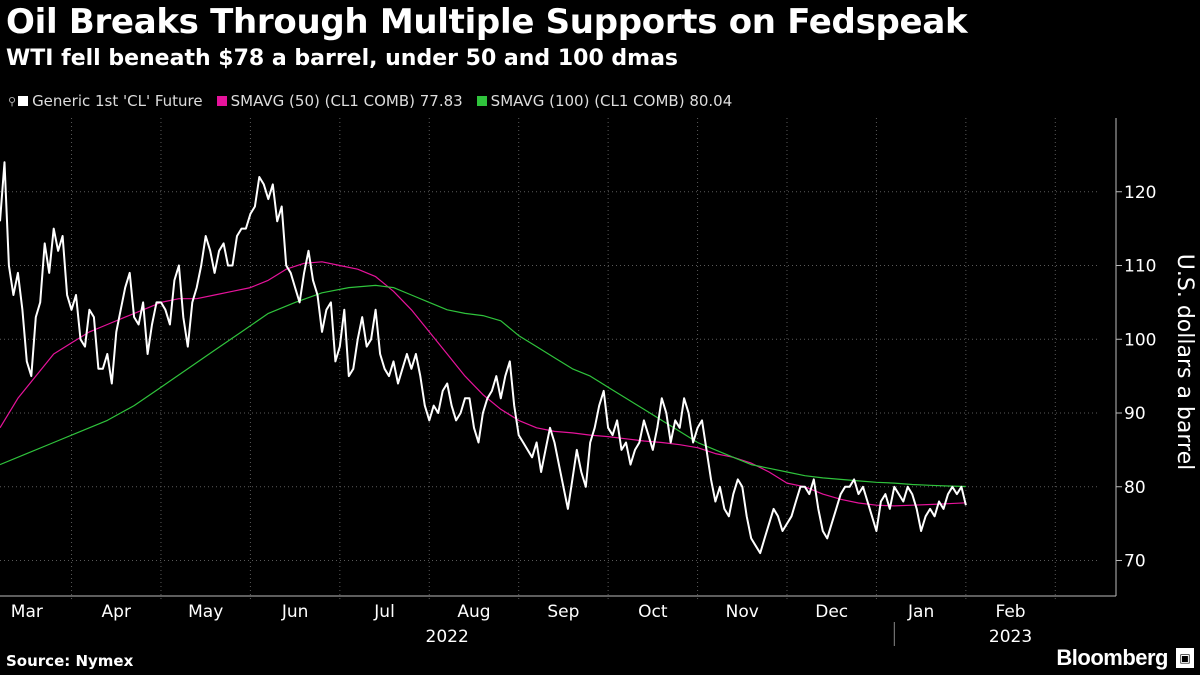 This screenshot has height=675, width=1200. Describe the element at coordinates (1135, 562) in the screenshot. I see `y-tick-label: 70` at that location.